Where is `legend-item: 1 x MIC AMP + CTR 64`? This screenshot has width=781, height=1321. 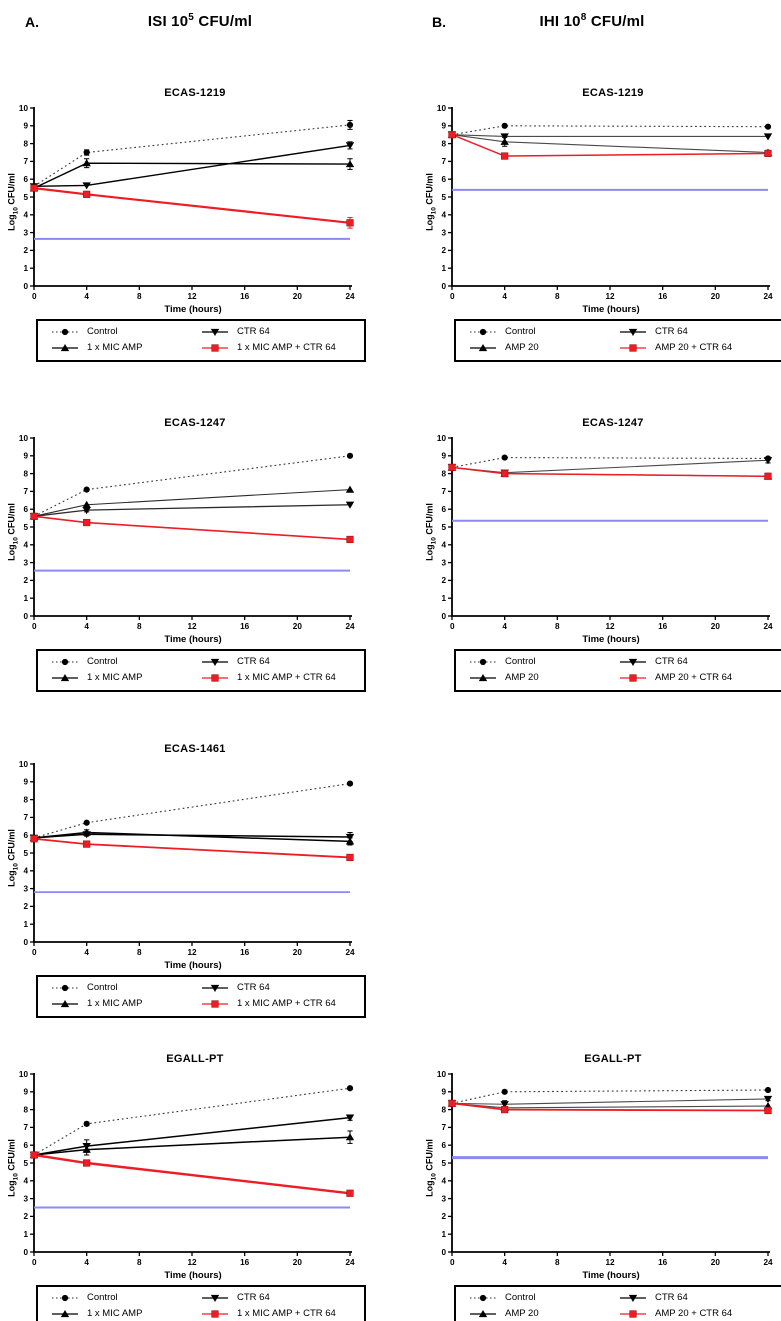 legend-item: 1 x MIC AMP + CTR 64 is located at coordinates (282, 1313).